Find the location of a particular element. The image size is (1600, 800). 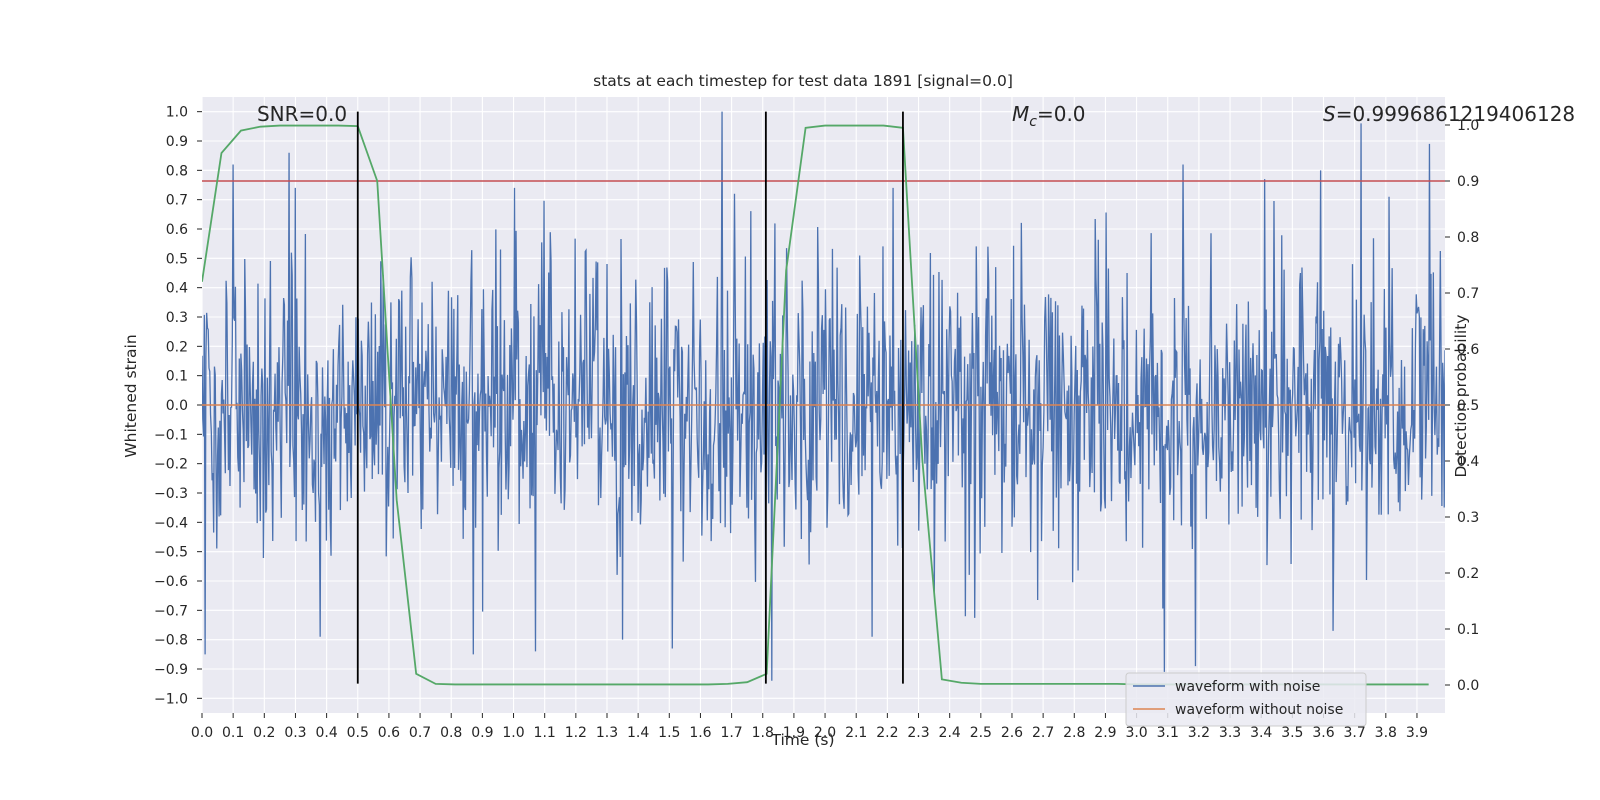

x-tick-label: 3.3 is located at coordinates (1230, 733).